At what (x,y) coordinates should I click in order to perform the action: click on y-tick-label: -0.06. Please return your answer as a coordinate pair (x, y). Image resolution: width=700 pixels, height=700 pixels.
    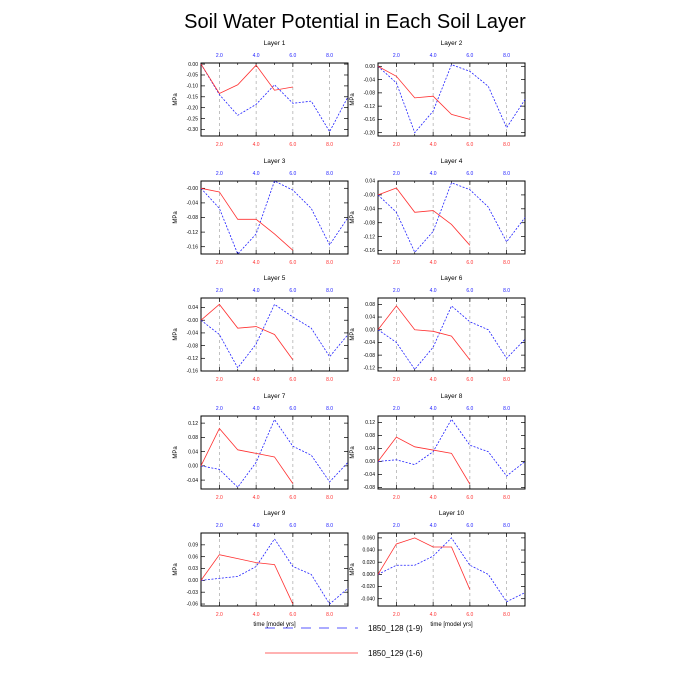
    Looking at the image, I should click on (193, 605).